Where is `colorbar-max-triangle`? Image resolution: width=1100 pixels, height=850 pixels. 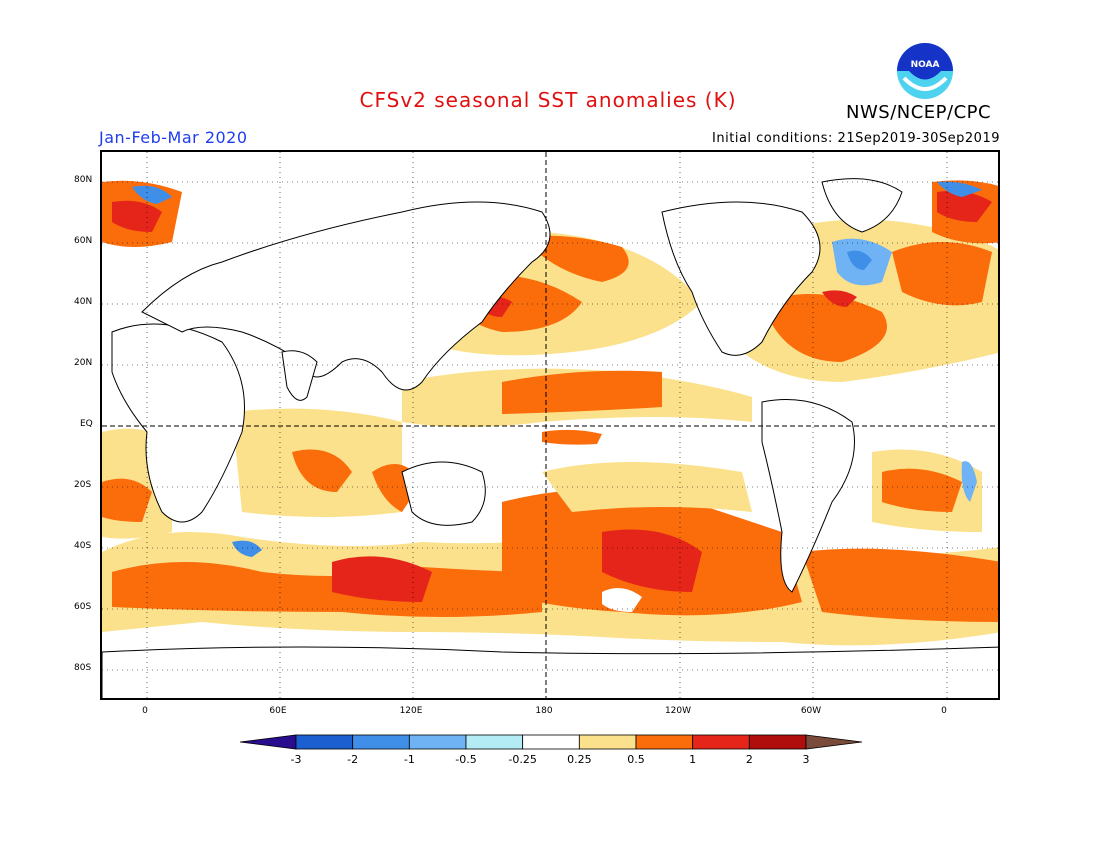
colorbar-max-triangle is located at coordinates (833, 742).